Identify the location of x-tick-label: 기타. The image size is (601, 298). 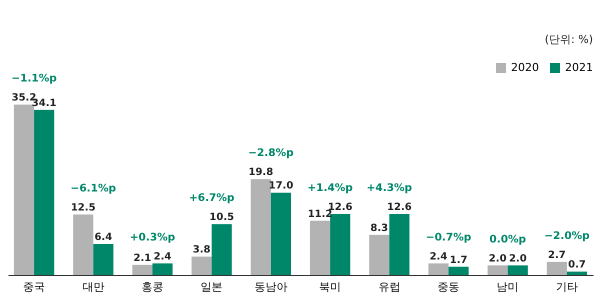
(567, 287).